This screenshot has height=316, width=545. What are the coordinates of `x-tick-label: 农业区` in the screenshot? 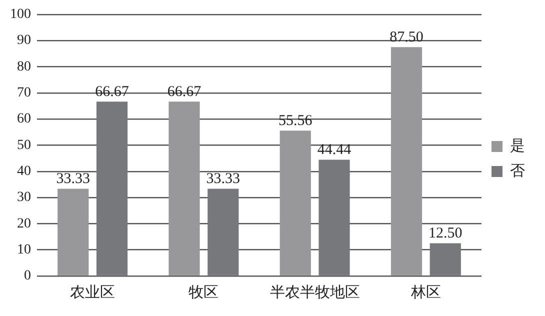 It's located at (93, 292).